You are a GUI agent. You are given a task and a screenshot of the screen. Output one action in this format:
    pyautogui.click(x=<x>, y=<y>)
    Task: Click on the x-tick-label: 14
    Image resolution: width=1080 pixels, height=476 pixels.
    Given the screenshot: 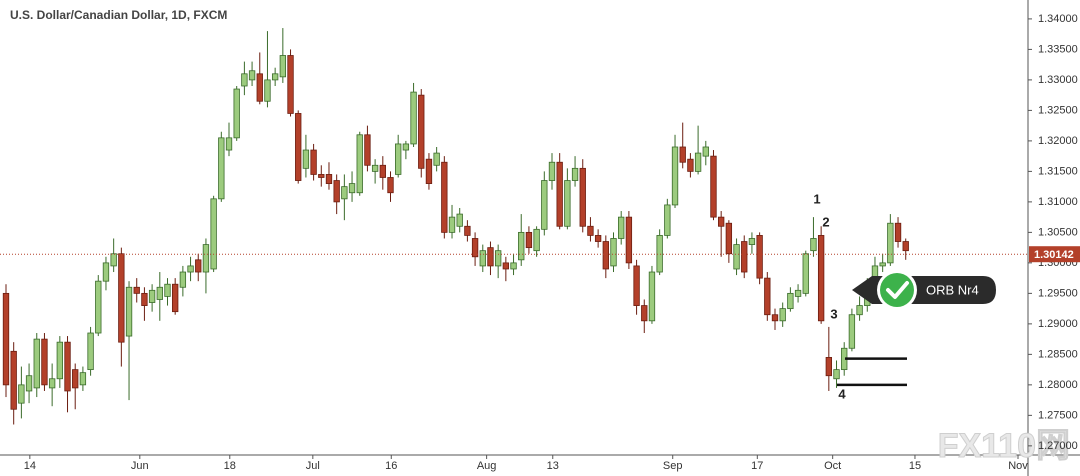 What is the action you would take?
    pyautogui.click(x=30, y=466)
    